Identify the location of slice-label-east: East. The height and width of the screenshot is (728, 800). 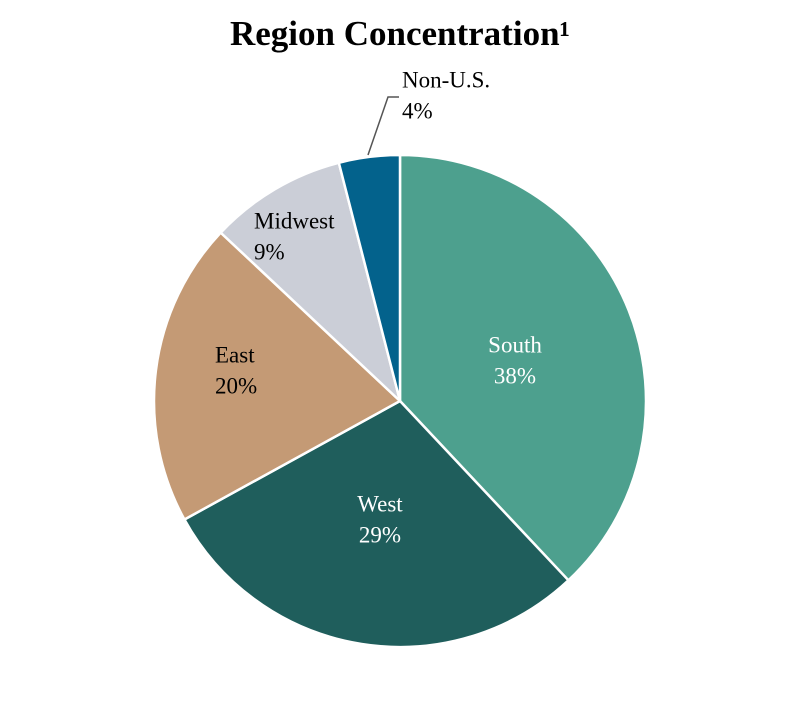
(235, 354).